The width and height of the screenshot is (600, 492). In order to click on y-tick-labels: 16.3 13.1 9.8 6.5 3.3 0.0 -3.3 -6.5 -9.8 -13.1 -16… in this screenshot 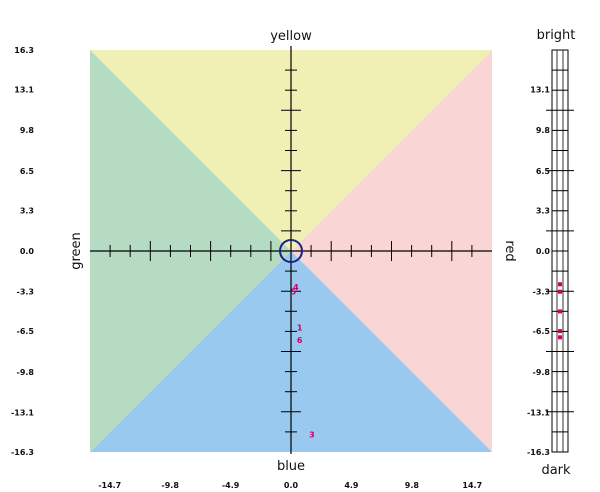, I will do `click(22, 251)`.